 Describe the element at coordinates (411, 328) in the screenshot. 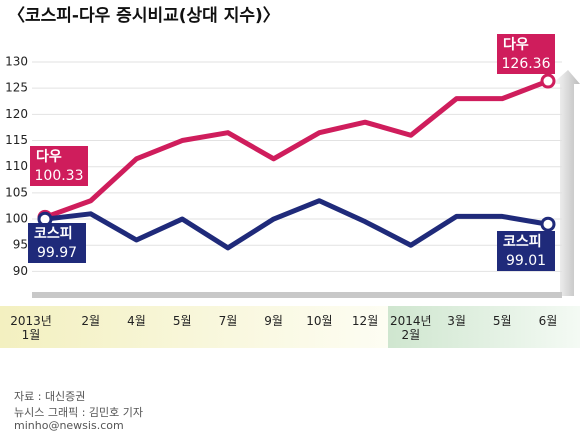

I see `x-tick-label: 2014년 2월` at that location.